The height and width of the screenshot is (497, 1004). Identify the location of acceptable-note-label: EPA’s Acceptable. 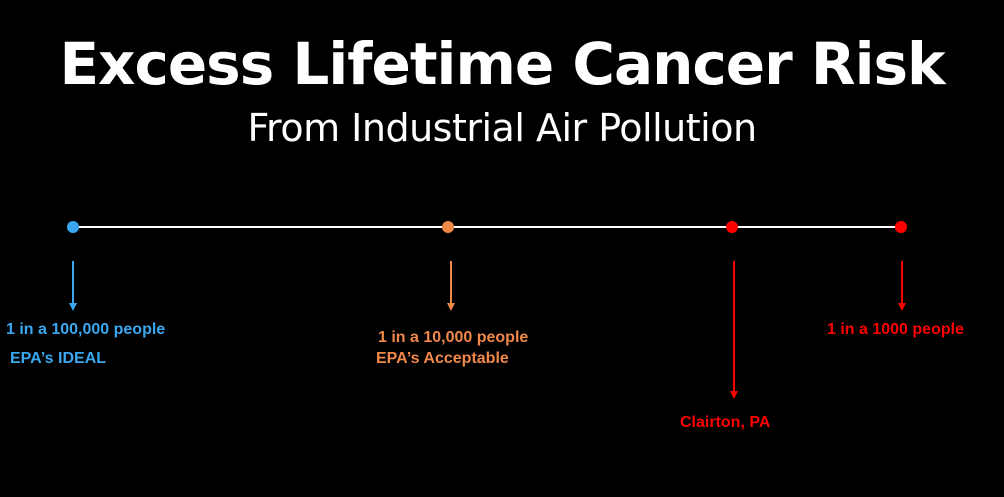
(442, 358).